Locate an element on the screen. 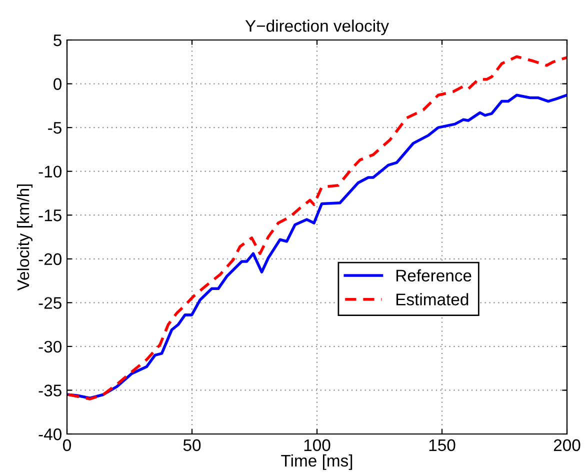  y-tick-label: -20 is located at coordinates (50, 259).